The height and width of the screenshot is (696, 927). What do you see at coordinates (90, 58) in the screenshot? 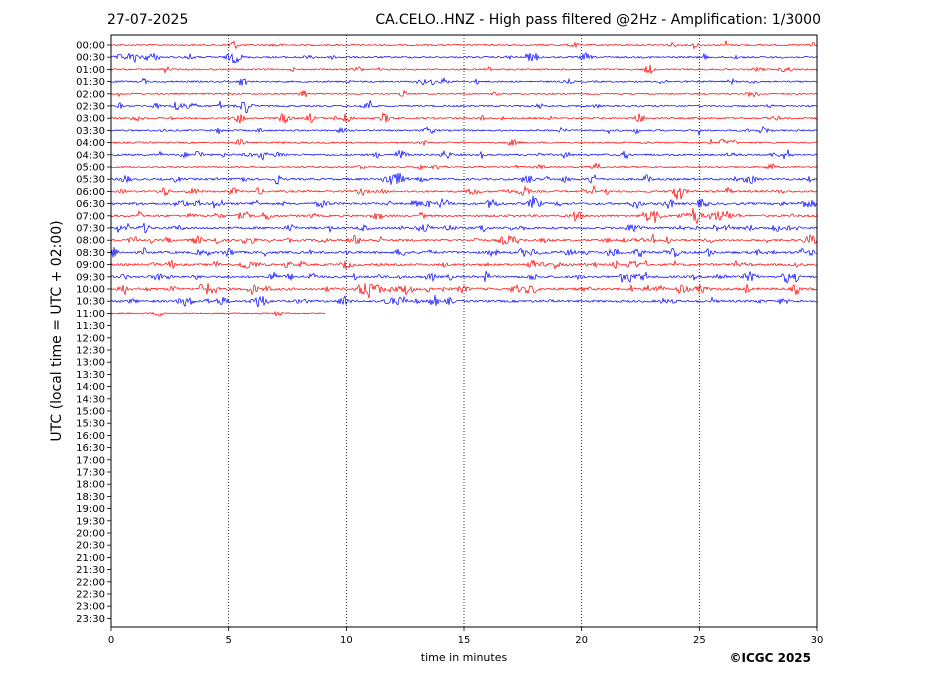
I see `y-tick-label: 00:30` at bounding box center [90, 58].